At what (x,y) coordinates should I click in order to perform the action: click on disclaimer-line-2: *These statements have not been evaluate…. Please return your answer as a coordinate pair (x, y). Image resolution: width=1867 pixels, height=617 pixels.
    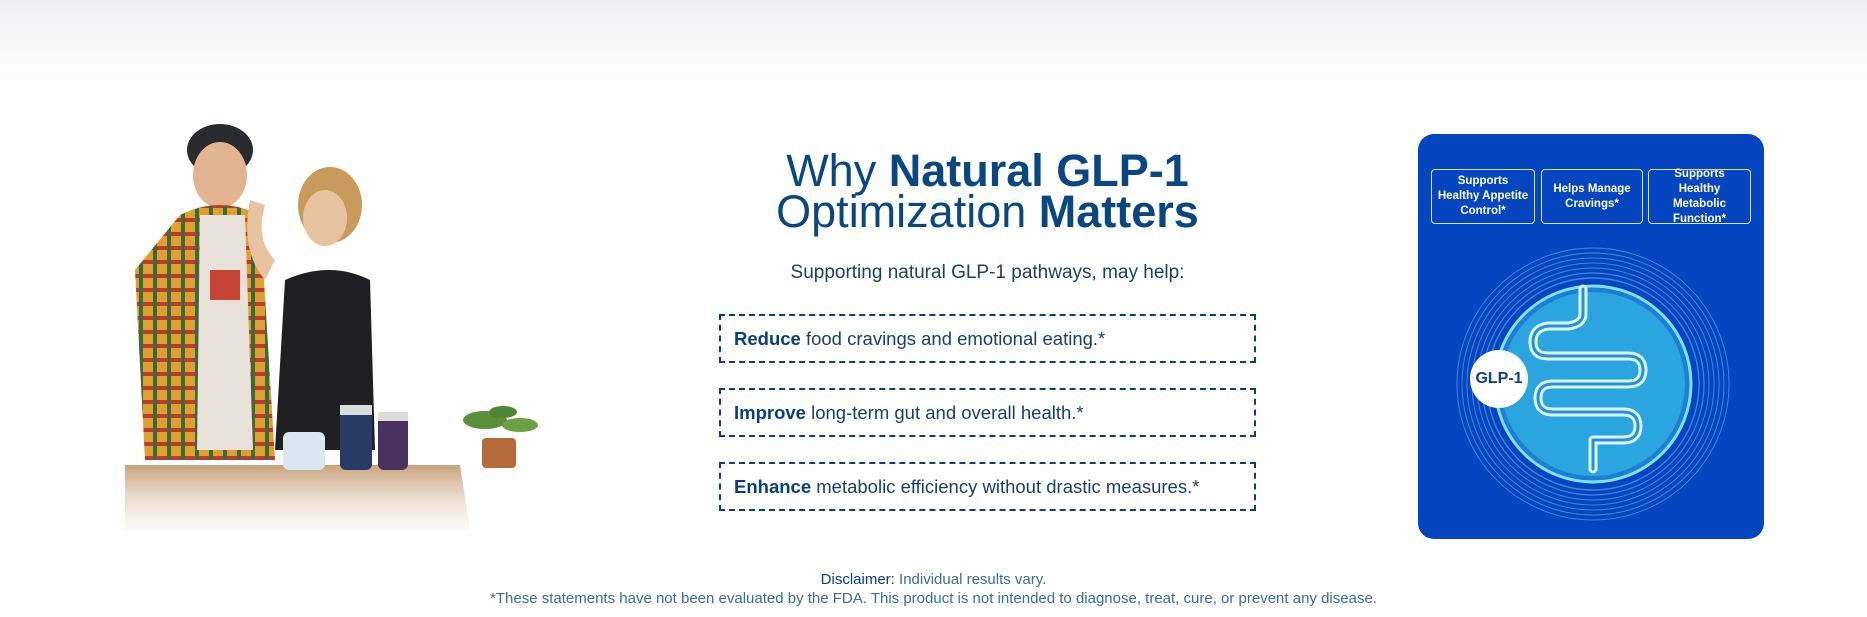
    Looking at the image, I should click on (933, 598).